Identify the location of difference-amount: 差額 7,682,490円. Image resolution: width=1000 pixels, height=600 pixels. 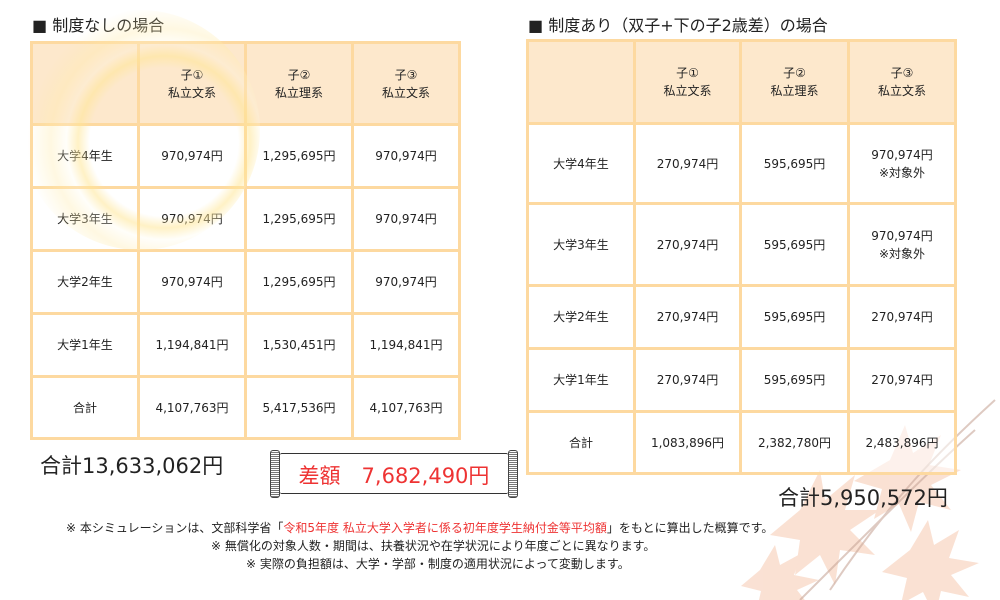
(394, 476).